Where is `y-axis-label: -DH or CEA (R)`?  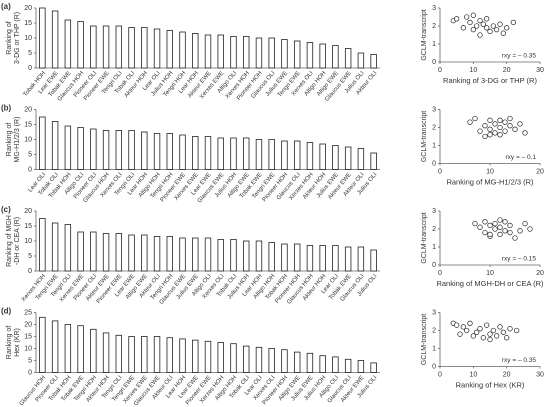
y-axis-label: -DH or CEA (R) is located at coordinates (17, 241).